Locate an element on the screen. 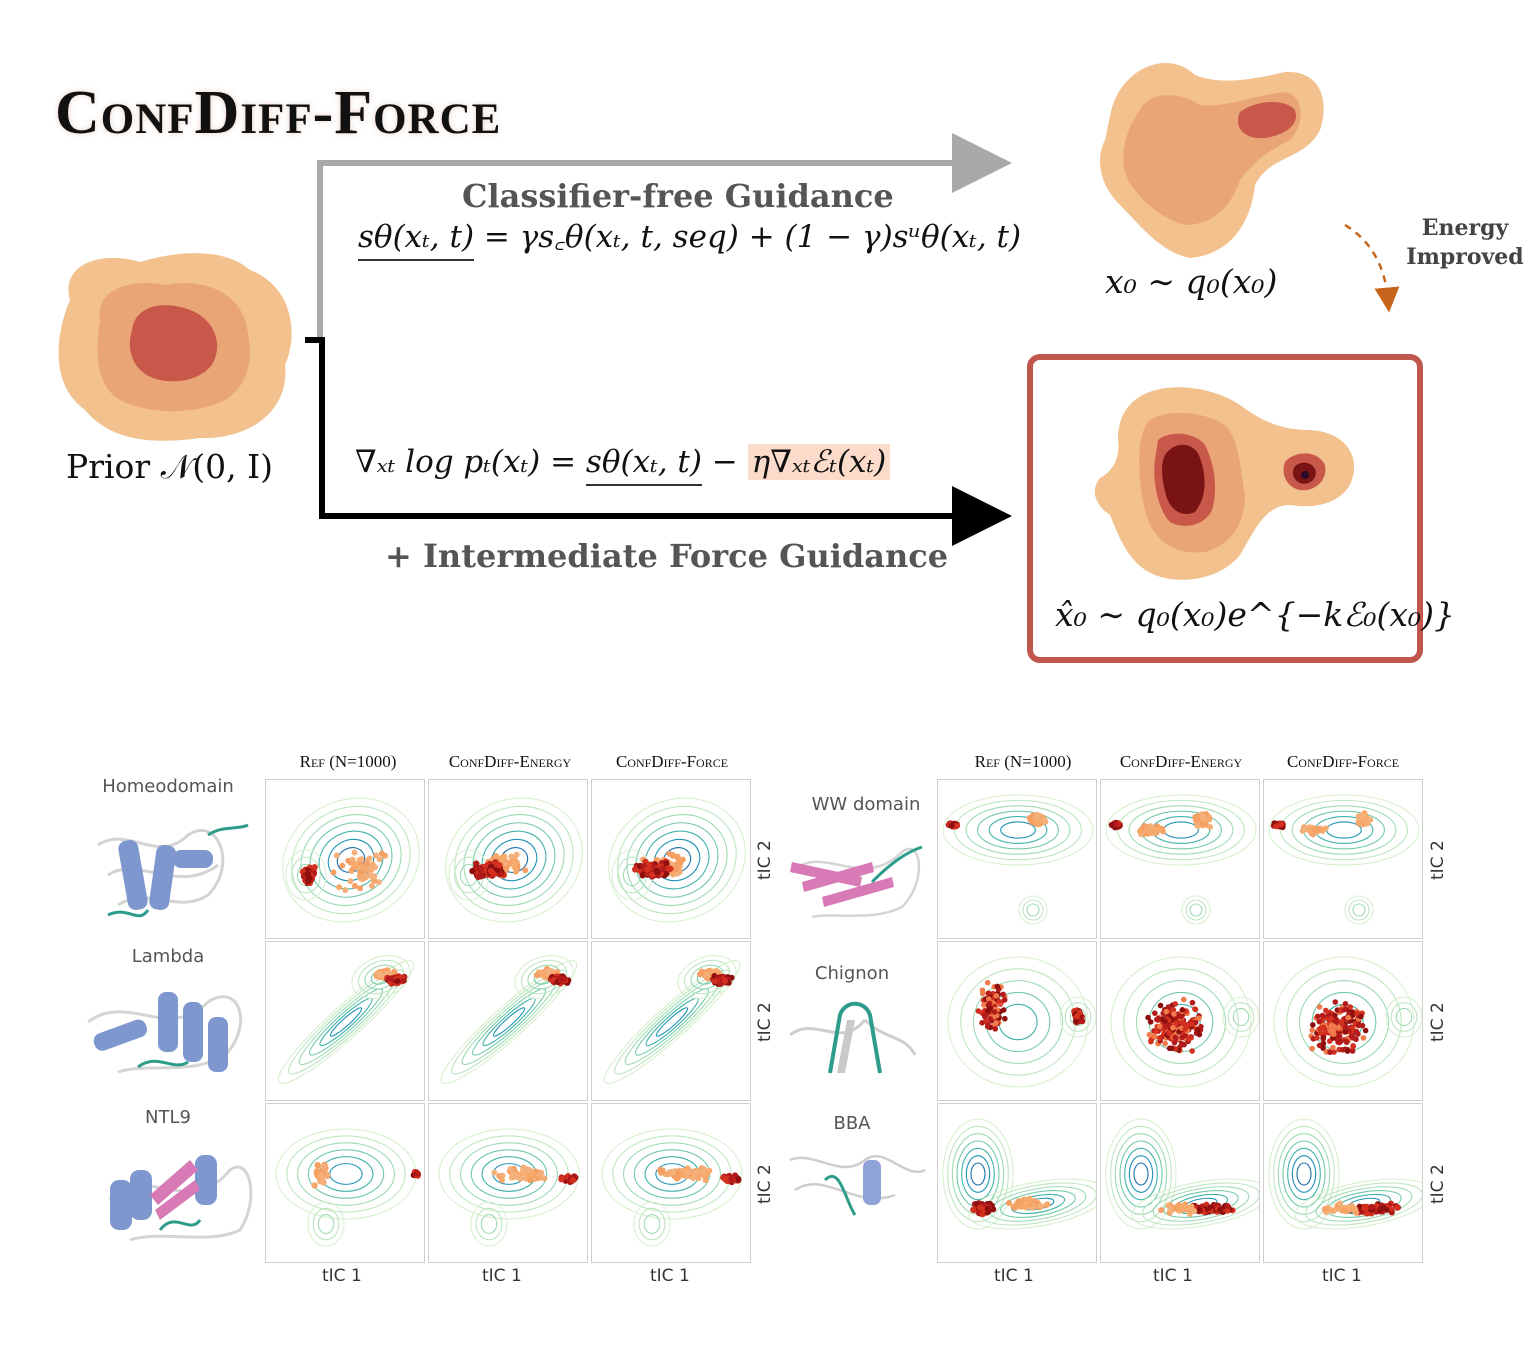  panel-lambda-energy is located at coordinates (508, 1021).